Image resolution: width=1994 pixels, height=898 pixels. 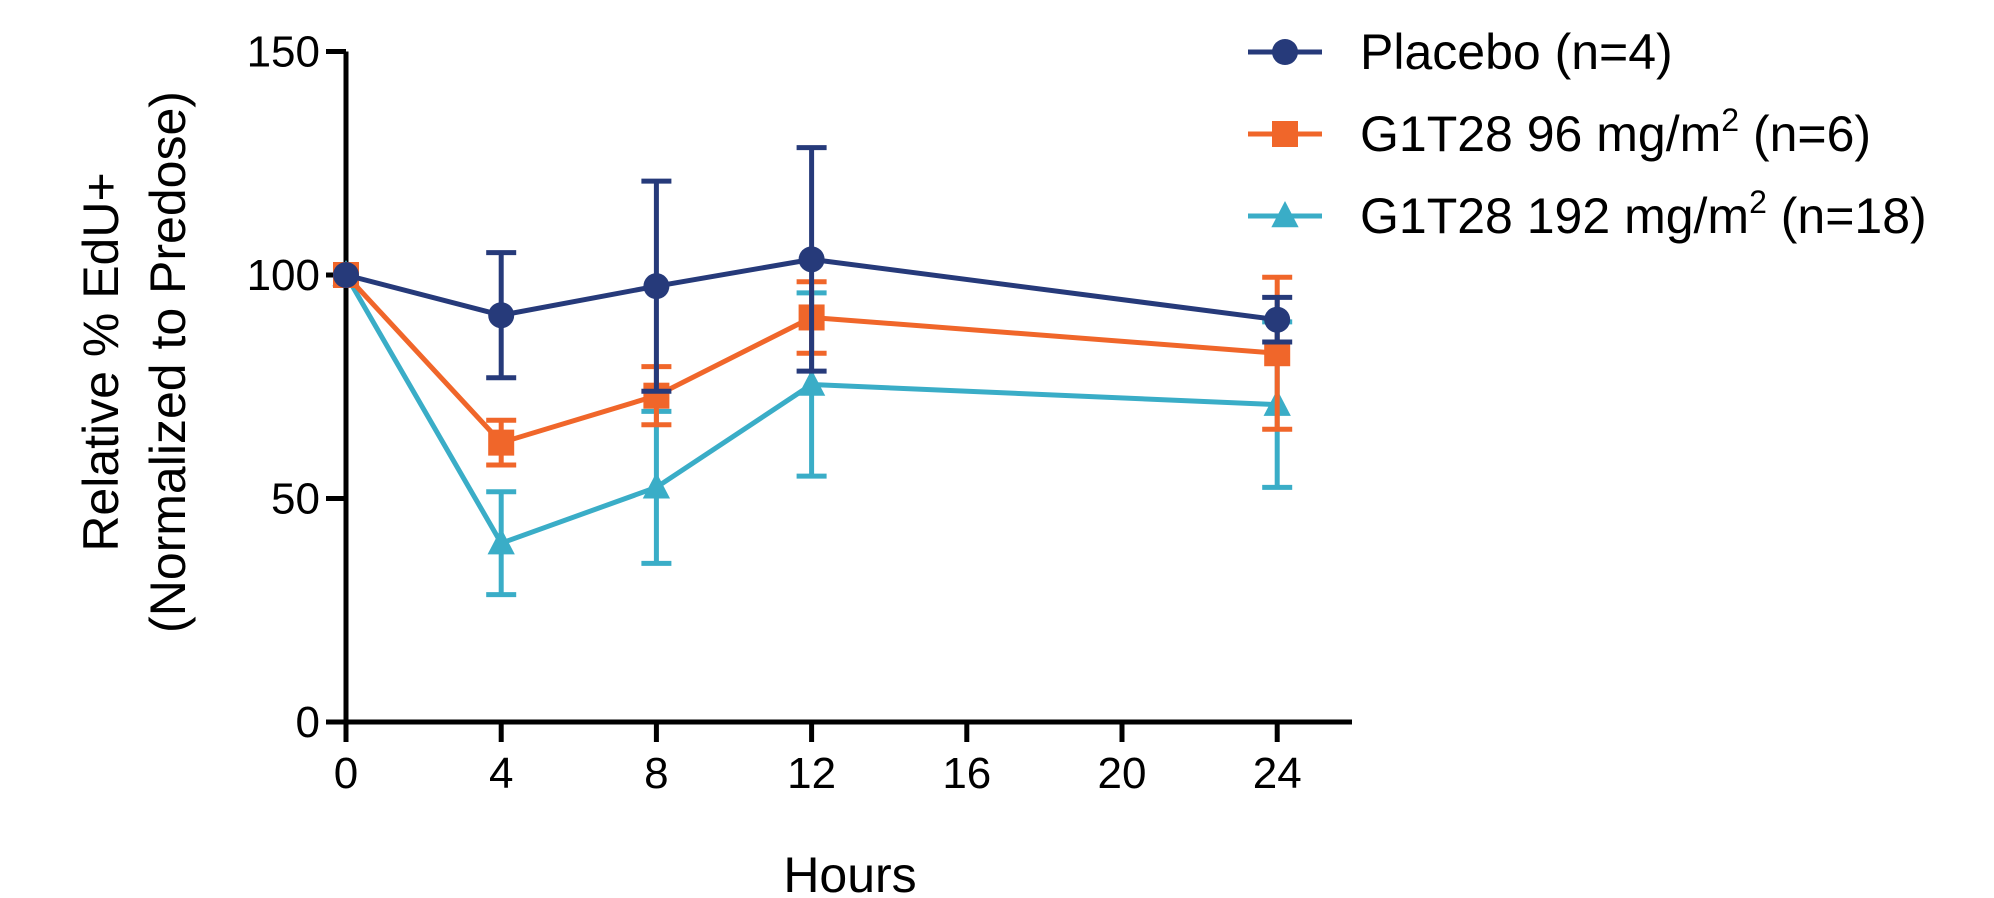 I want to click on y-tick-label: 50, so click(x=295, y=499).